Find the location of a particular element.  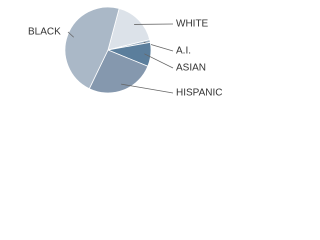

slice-label: WHITE is located at coordinates (192, 24).